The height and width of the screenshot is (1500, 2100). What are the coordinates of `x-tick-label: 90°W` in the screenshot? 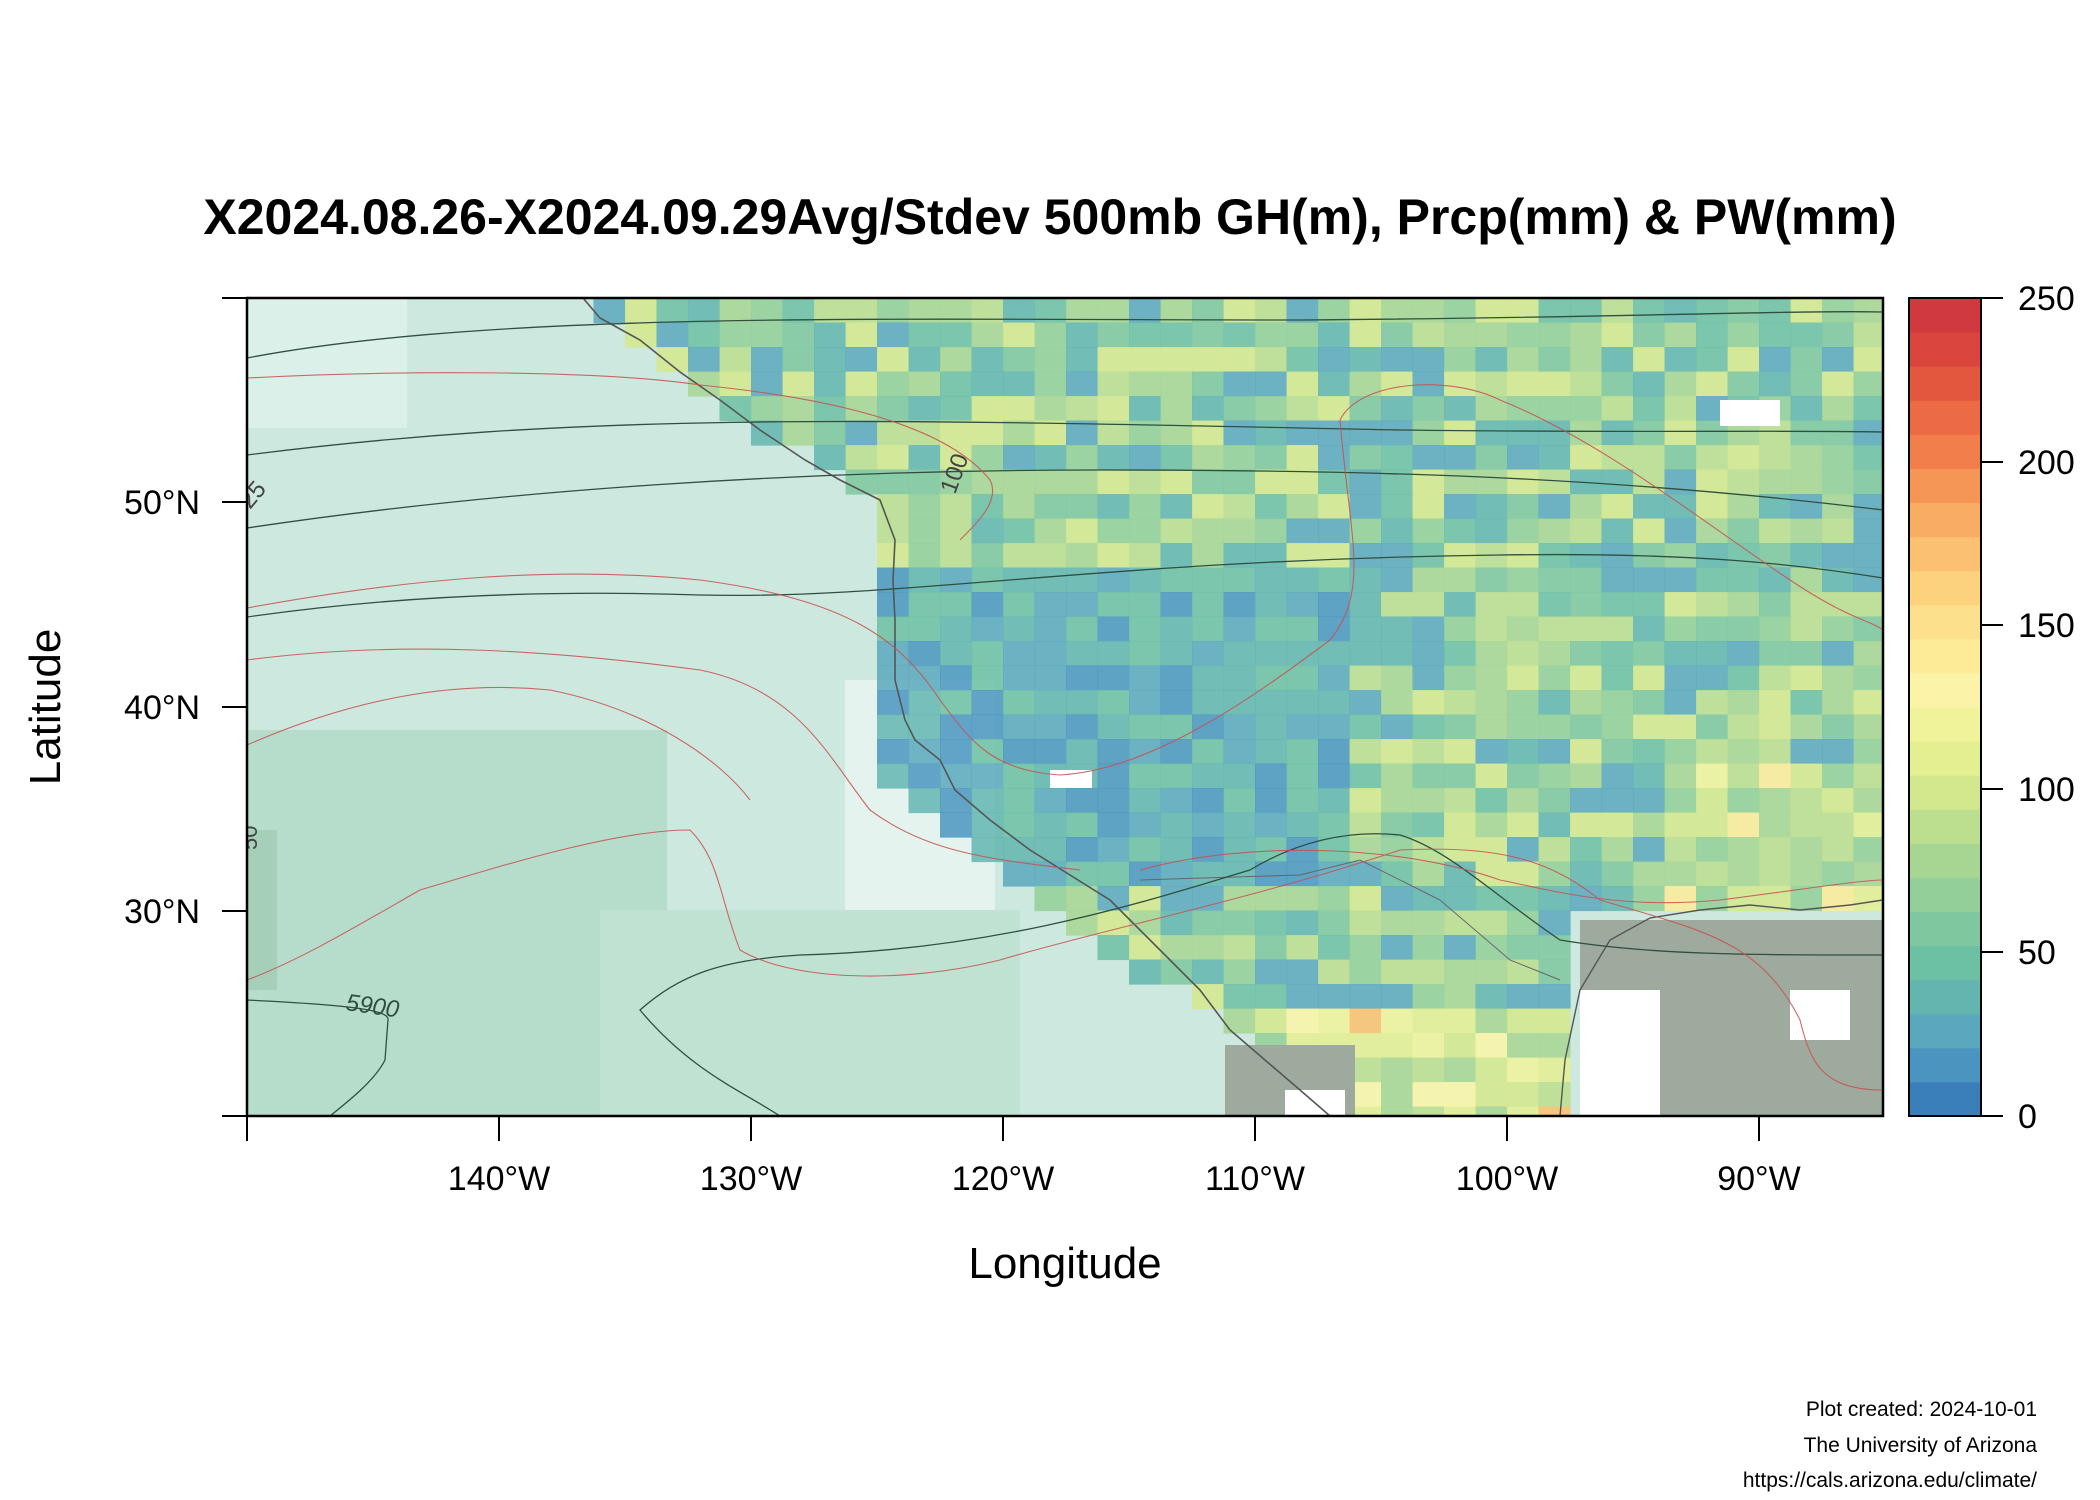 It's located at (1759, 1179).